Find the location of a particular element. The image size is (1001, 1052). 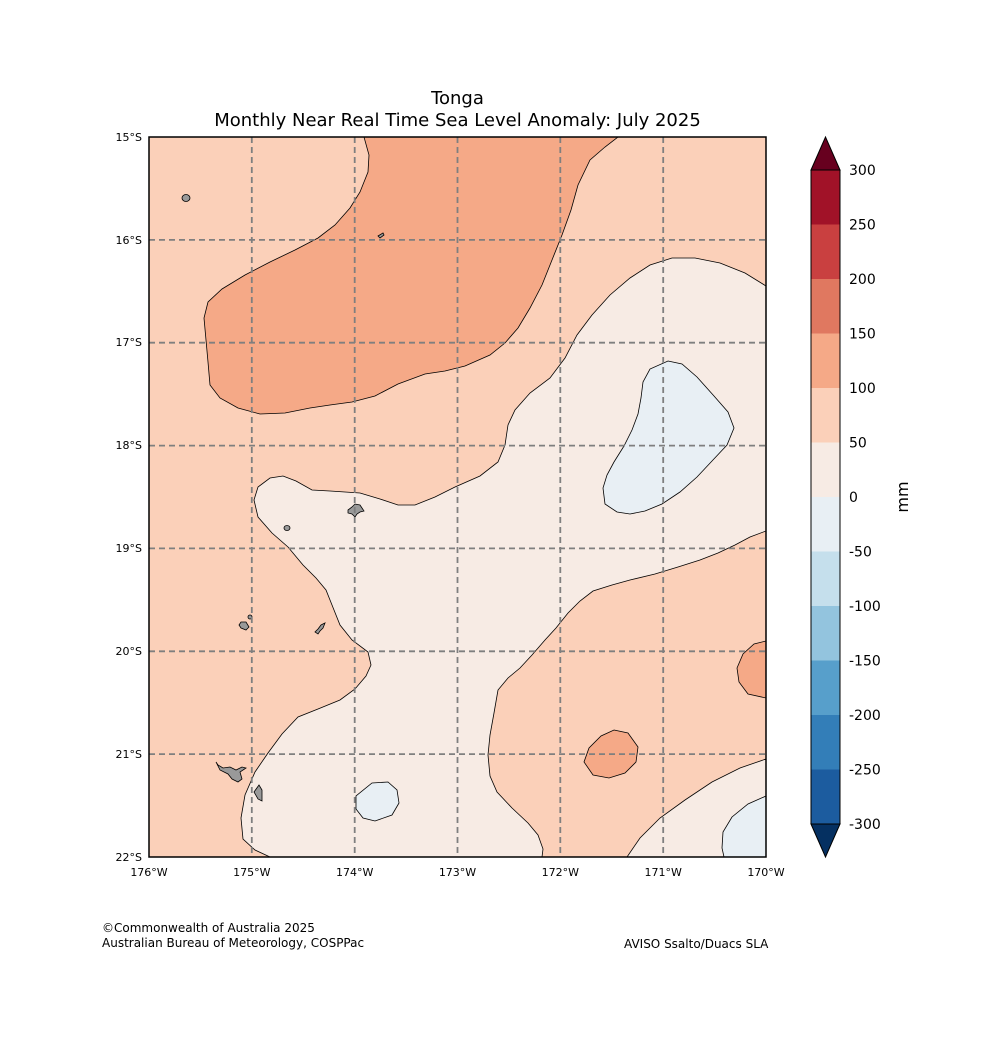

lon-label: 172°W is located at coordinates (560, 872).